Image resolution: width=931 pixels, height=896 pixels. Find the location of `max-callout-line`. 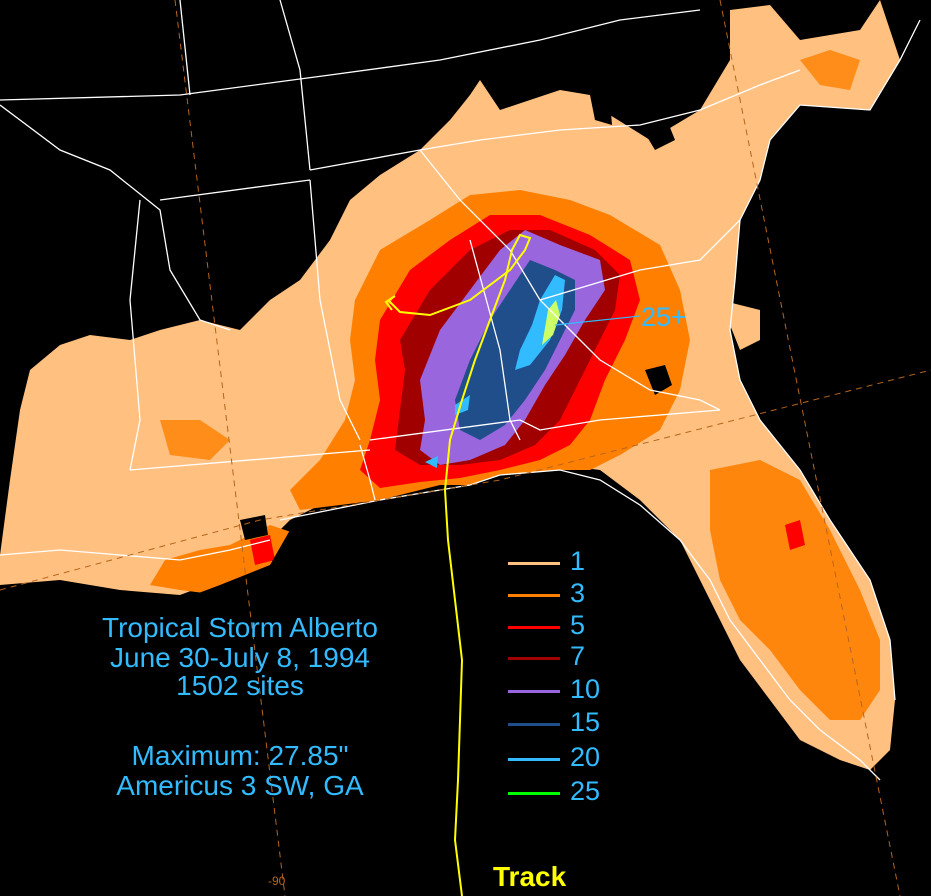

max-callout-line is located at coordinates (597, 320).